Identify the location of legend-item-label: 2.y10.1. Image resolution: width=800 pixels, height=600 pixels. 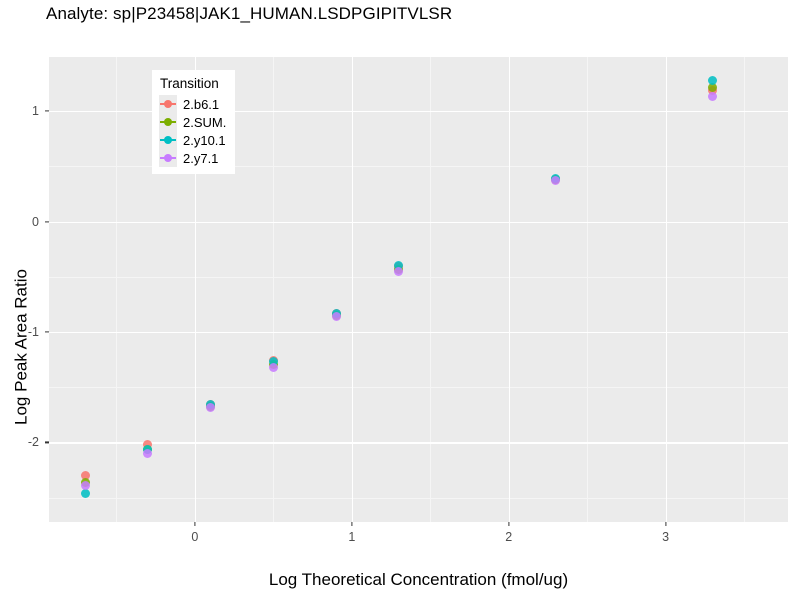
(204, 140).